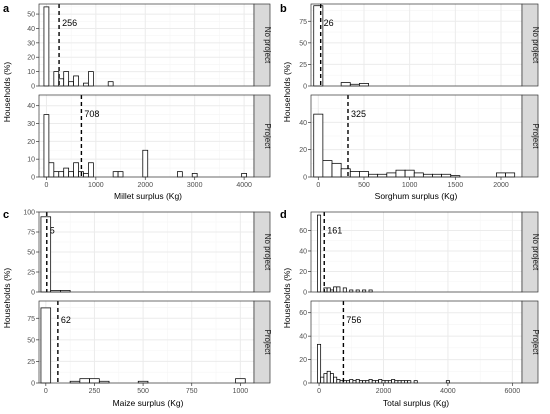 The height and width of the screenshot is (414, 550). Describe the element at coordinates (416, 342) in the screenshot. I see `panel-frame` at that location.